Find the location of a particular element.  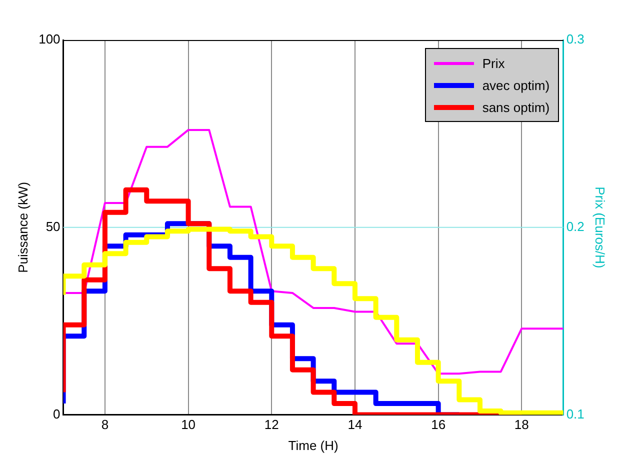

y2-tick-label: 0.3 is located at coordinates (575, 39).